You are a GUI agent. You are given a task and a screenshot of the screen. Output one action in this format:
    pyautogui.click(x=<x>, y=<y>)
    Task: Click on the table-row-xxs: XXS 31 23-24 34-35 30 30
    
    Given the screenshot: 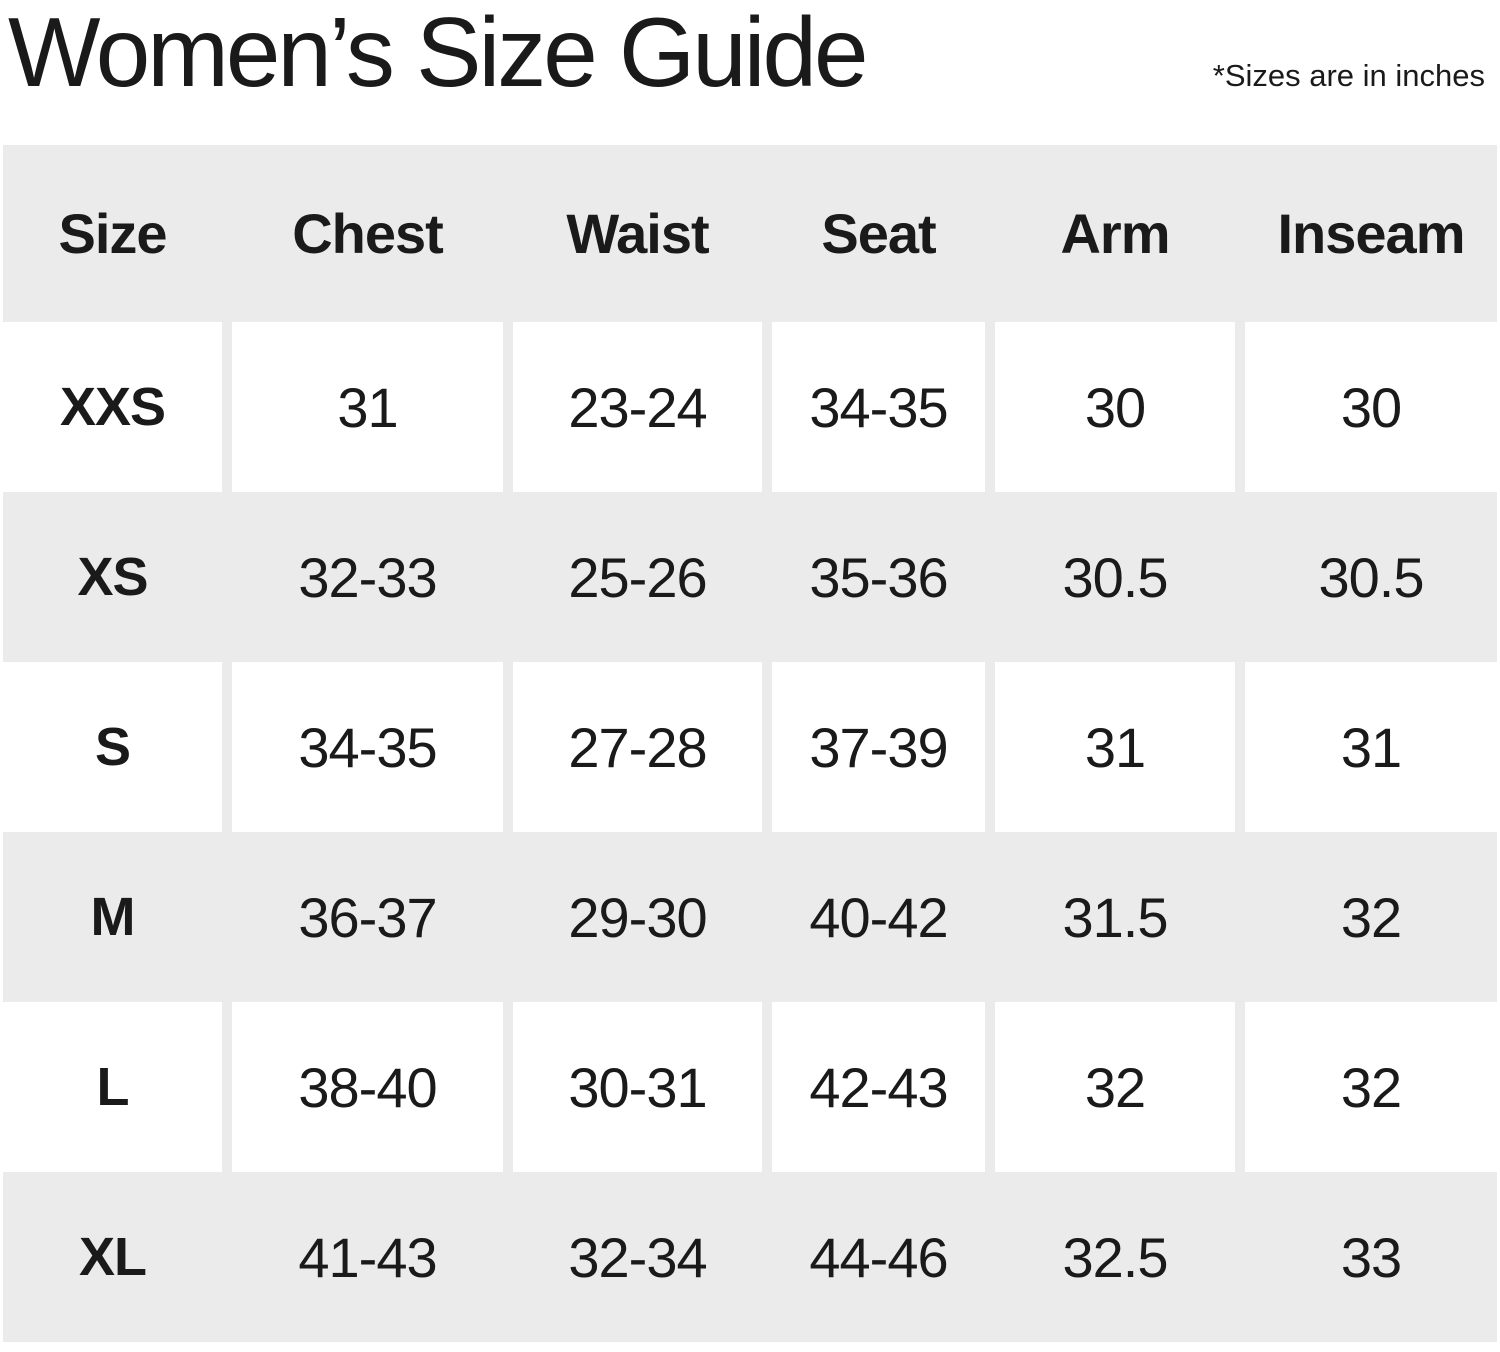 What is the action you would take?
    pyautogui.click(x=750, y=407)
    